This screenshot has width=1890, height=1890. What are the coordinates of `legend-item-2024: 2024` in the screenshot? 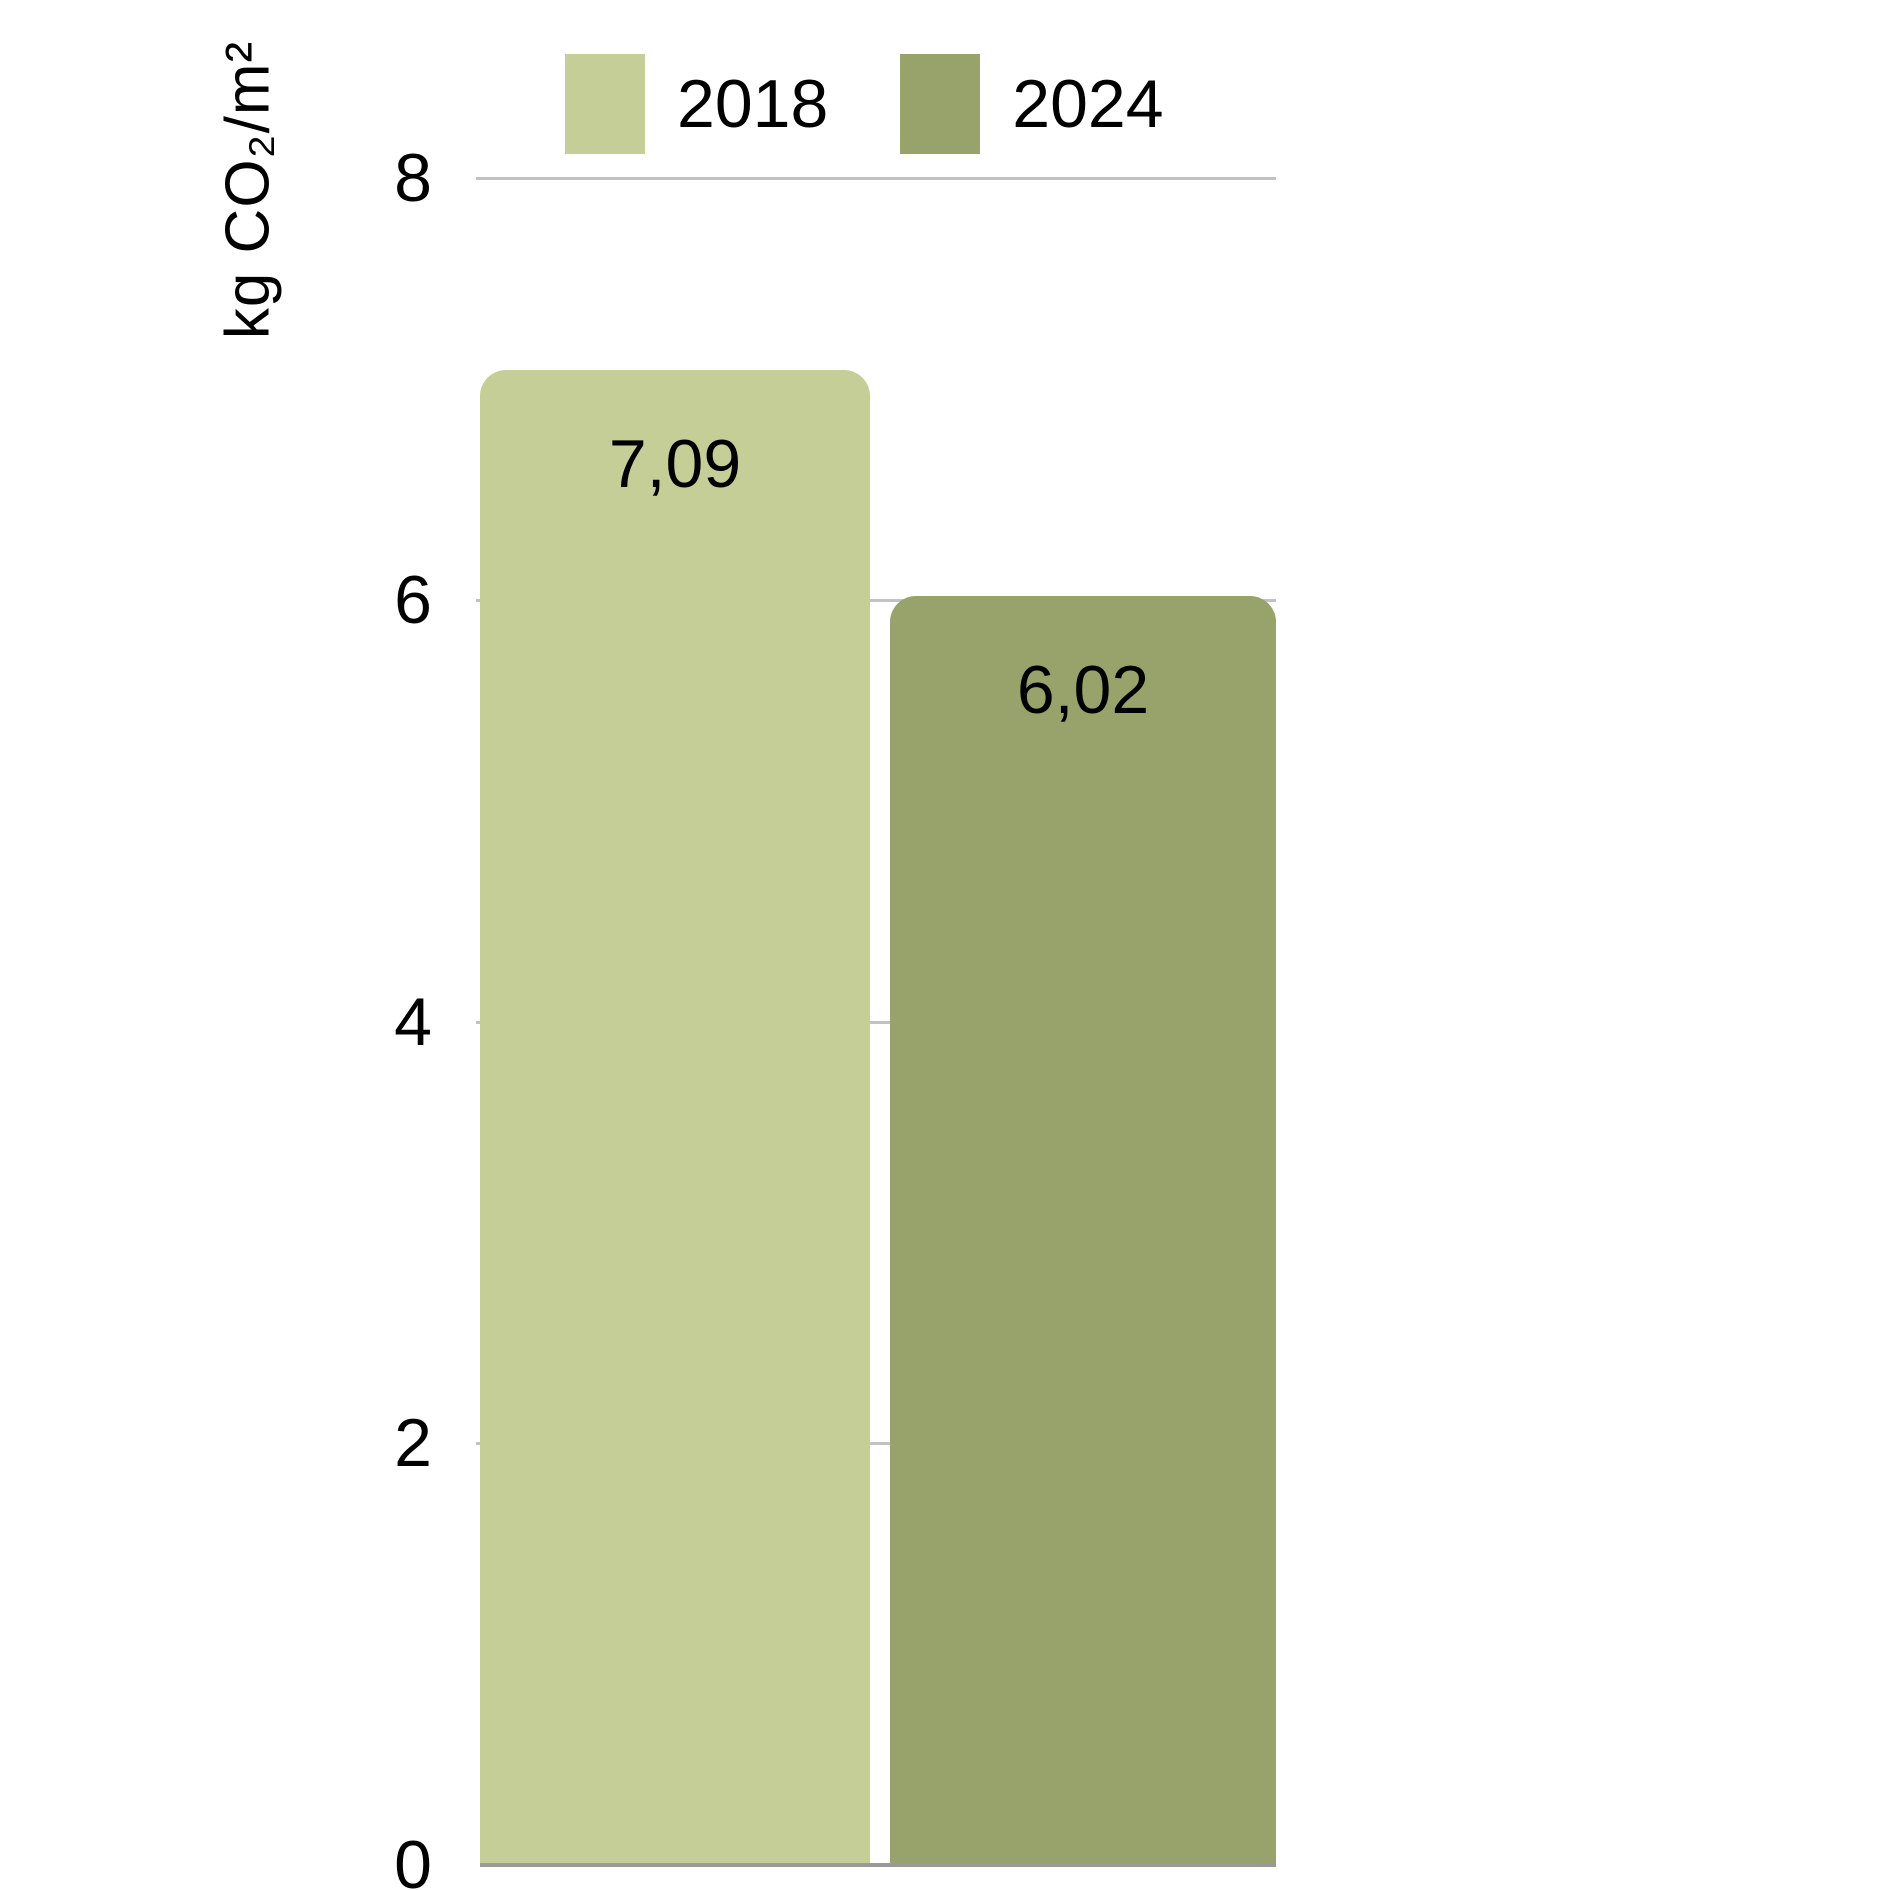 It's located at (1032, 104).